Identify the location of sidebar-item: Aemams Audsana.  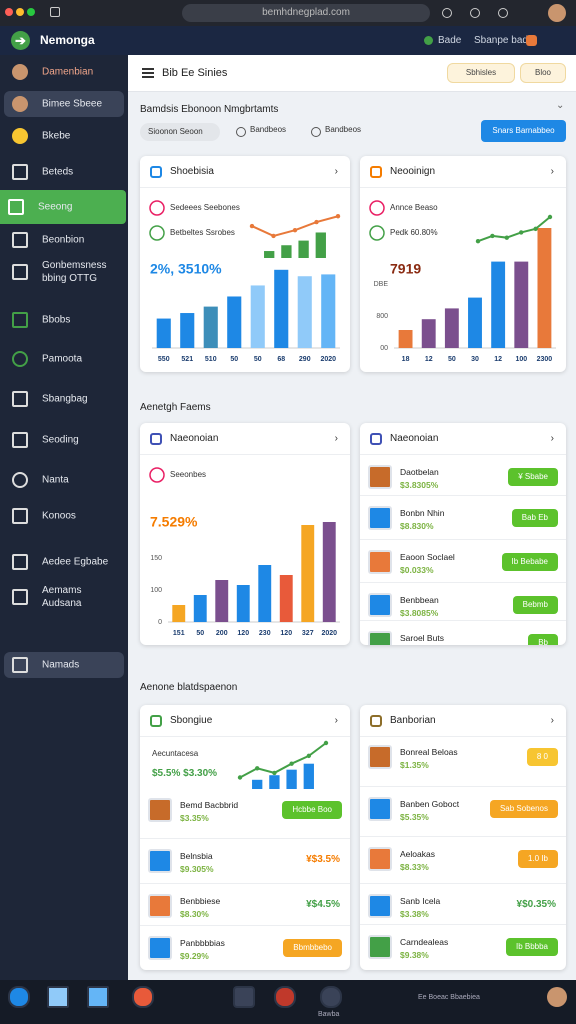
(64, 597).